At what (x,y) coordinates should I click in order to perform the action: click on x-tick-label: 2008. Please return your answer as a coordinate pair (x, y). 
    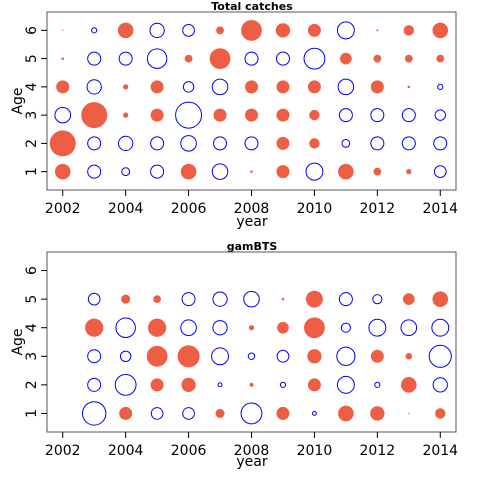
    Looking at the image, I should click on (252, 451).